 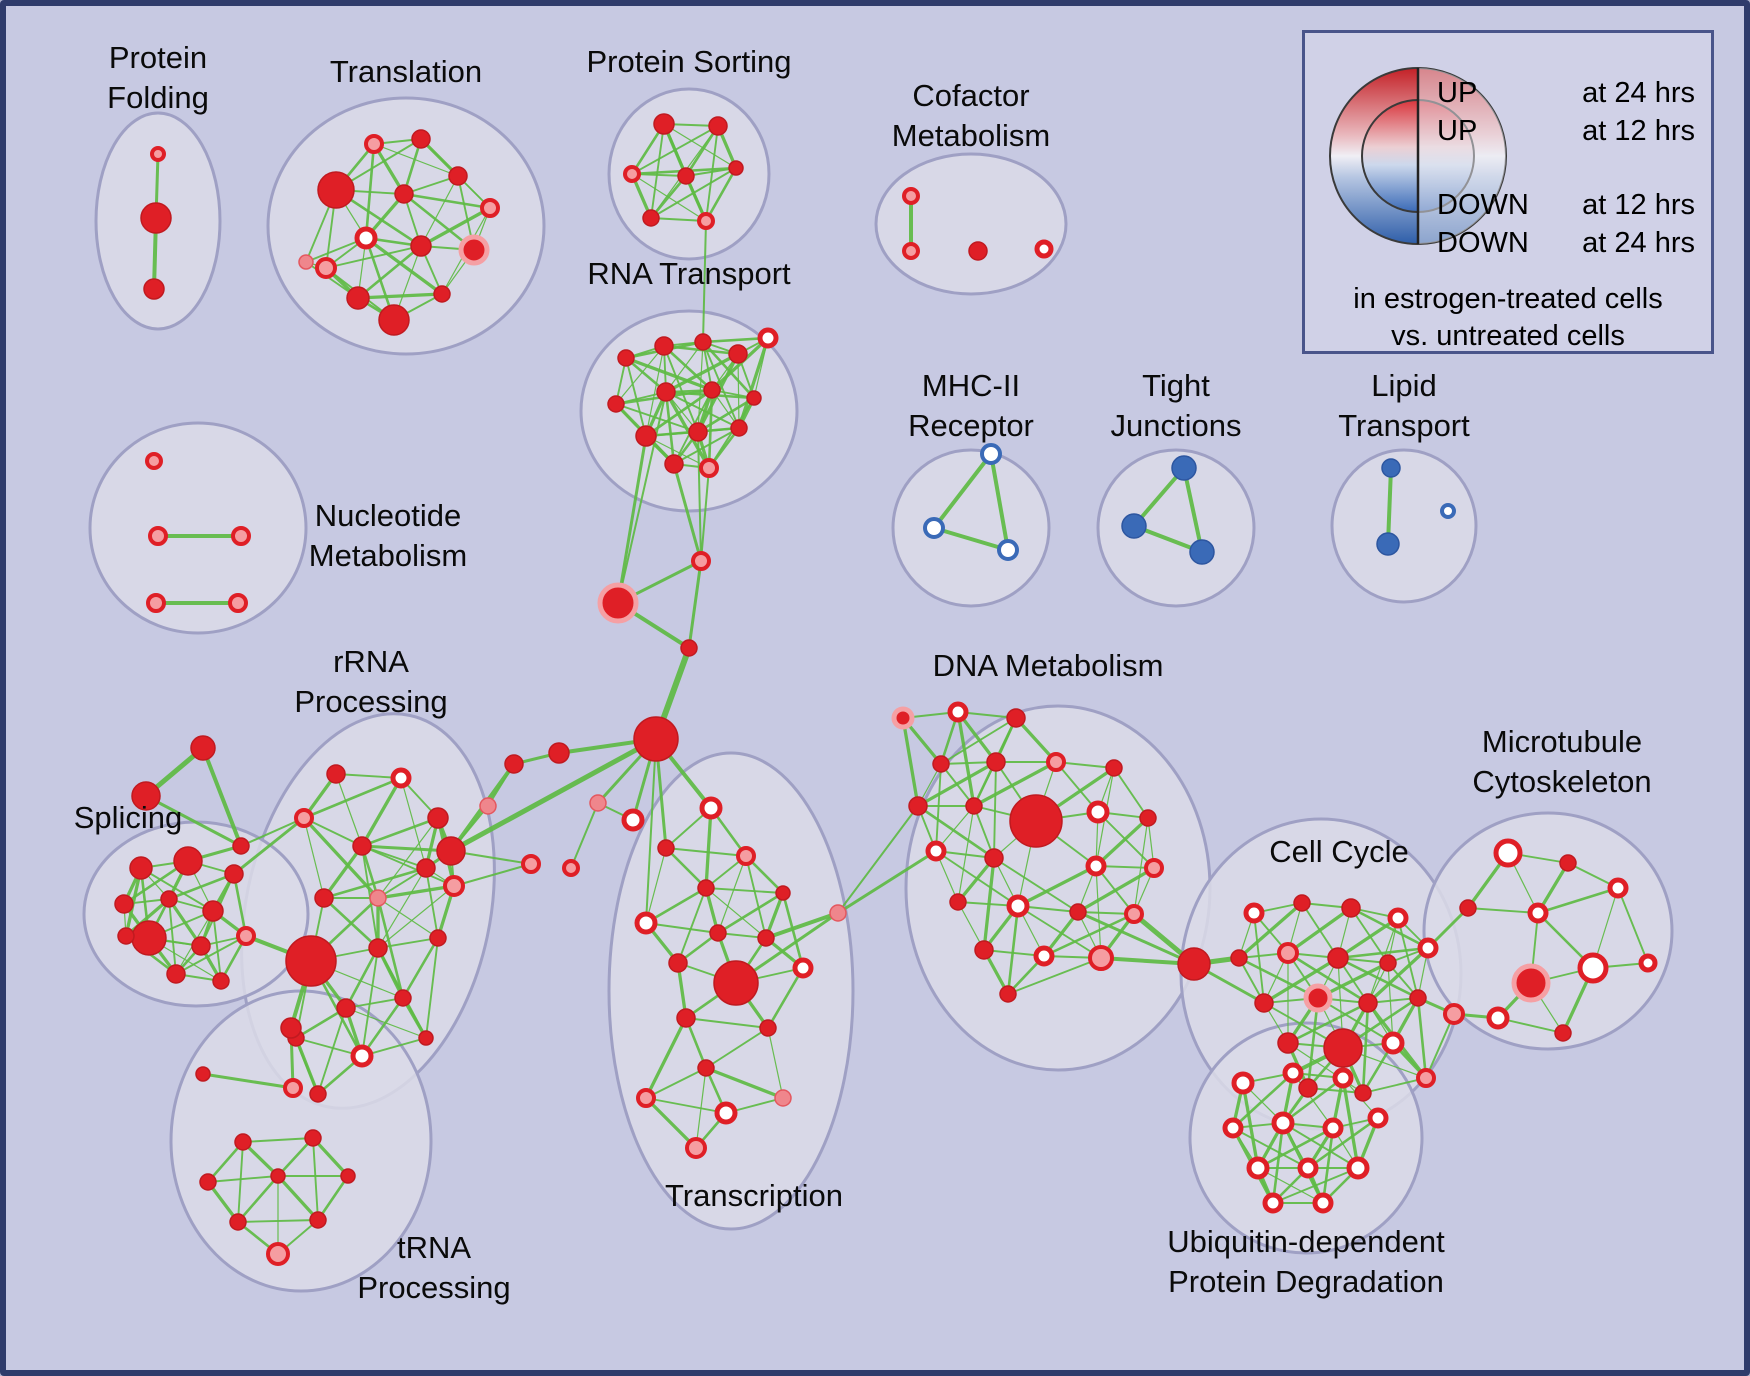 I want to click on cluster-label-mhc-ii-receptor: MHC-II, so click(x=971, y=385).